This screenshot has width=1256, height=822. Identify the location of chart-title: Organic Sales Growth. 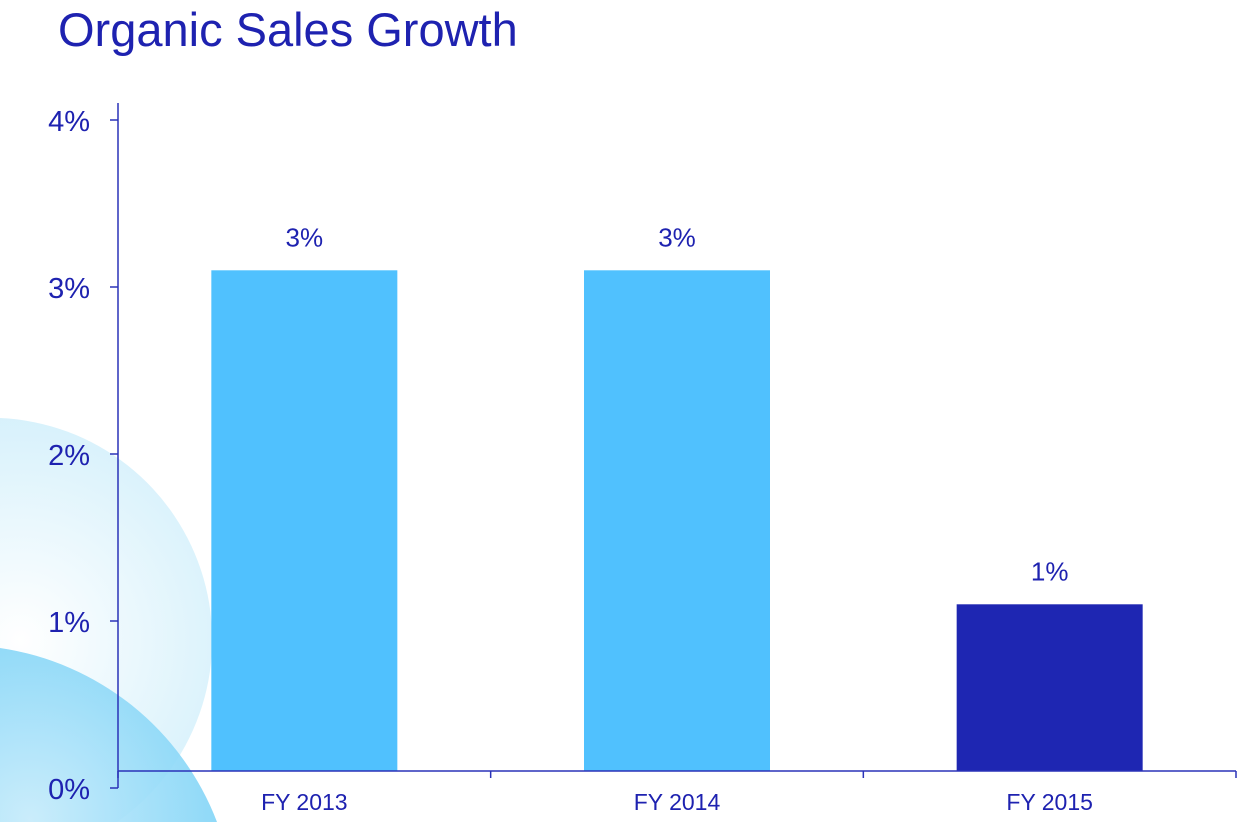
(288, 29).